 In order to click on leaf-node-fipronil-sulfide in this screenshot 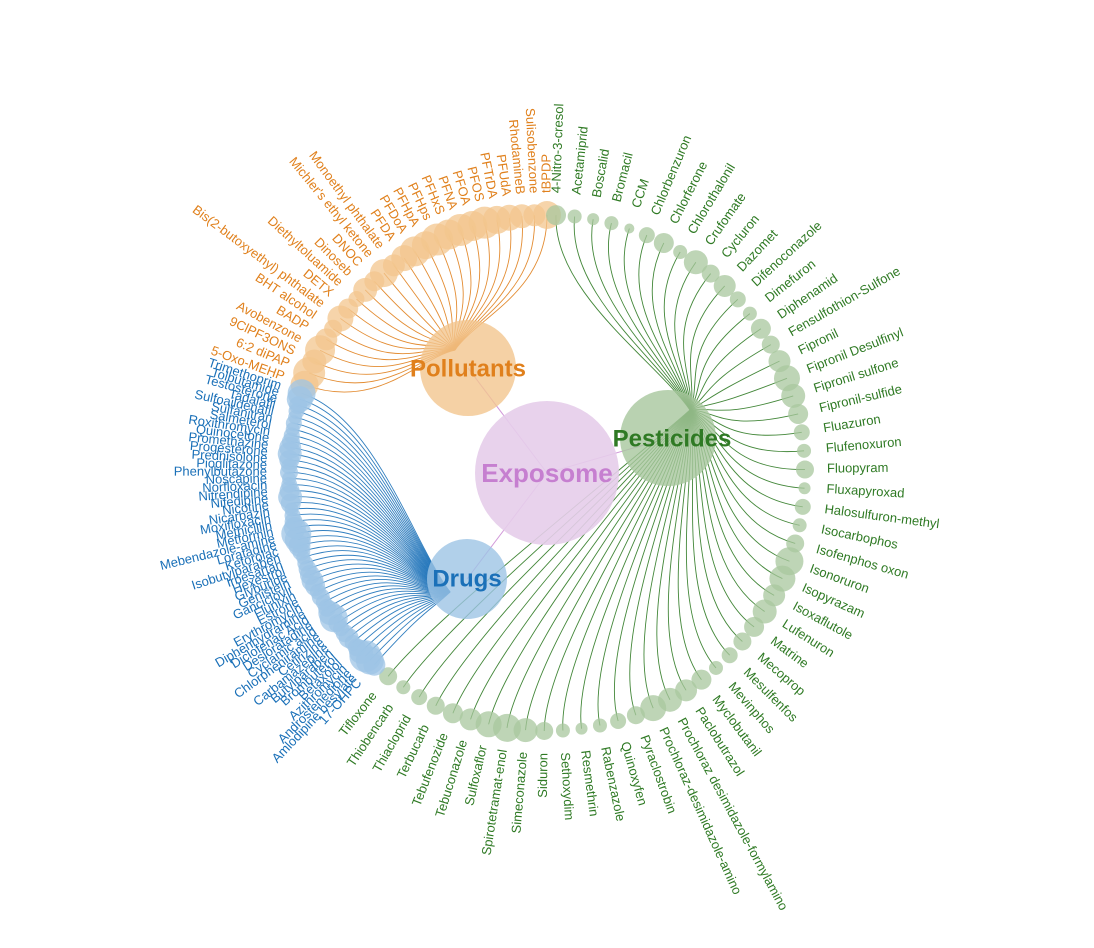, I will do `click(798, 413)`.